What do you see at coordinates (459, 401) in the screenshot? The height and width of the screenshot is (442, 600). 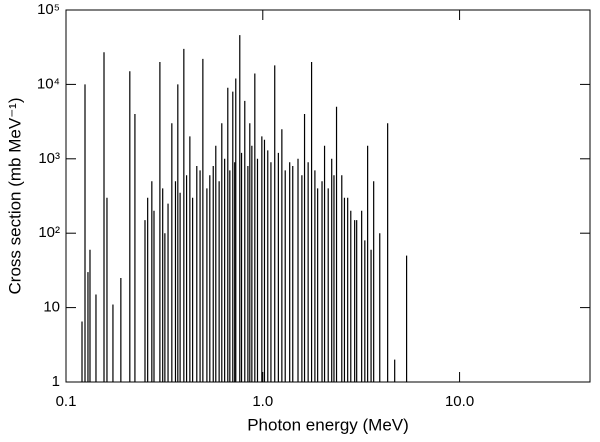 I see `x-tick-label: 10.0` at bounding box center [459, 401].